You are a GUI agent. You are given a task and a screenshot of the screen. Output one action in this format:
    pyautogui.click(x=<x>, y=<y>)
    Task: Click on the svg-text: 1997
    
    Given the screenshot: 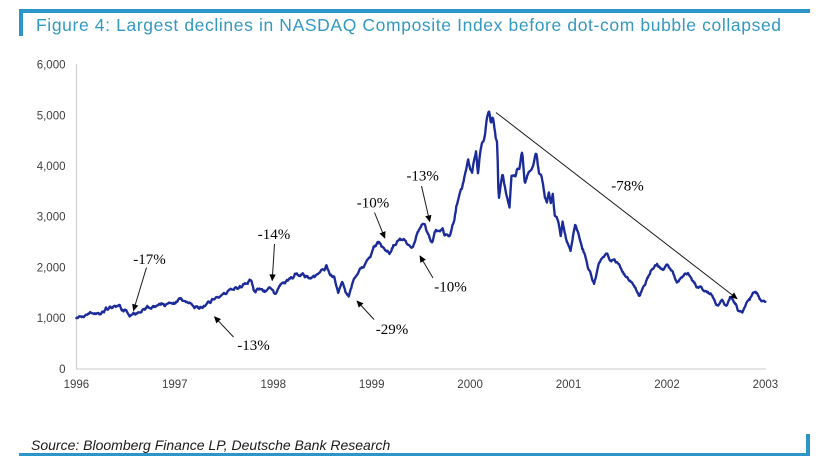 What is the action you would take?
    pyautogui.click(x=175, y=385)
    